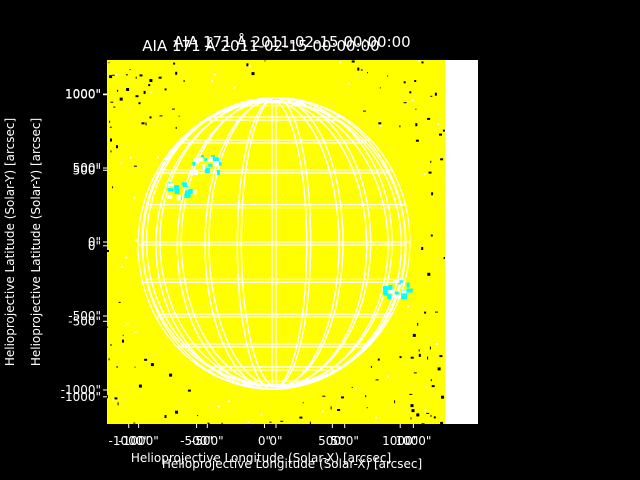 The image size is (640, 480). I want to click on y-tick-label: 1000", so click(83, 95).